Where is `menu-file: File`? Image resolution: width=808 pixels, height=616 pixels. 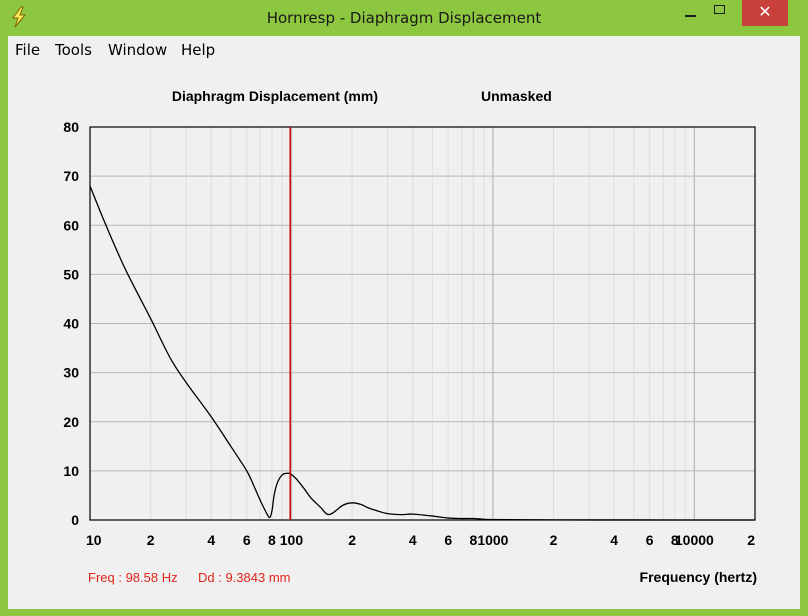
menu-file: File is located at coordinates (28, 50).